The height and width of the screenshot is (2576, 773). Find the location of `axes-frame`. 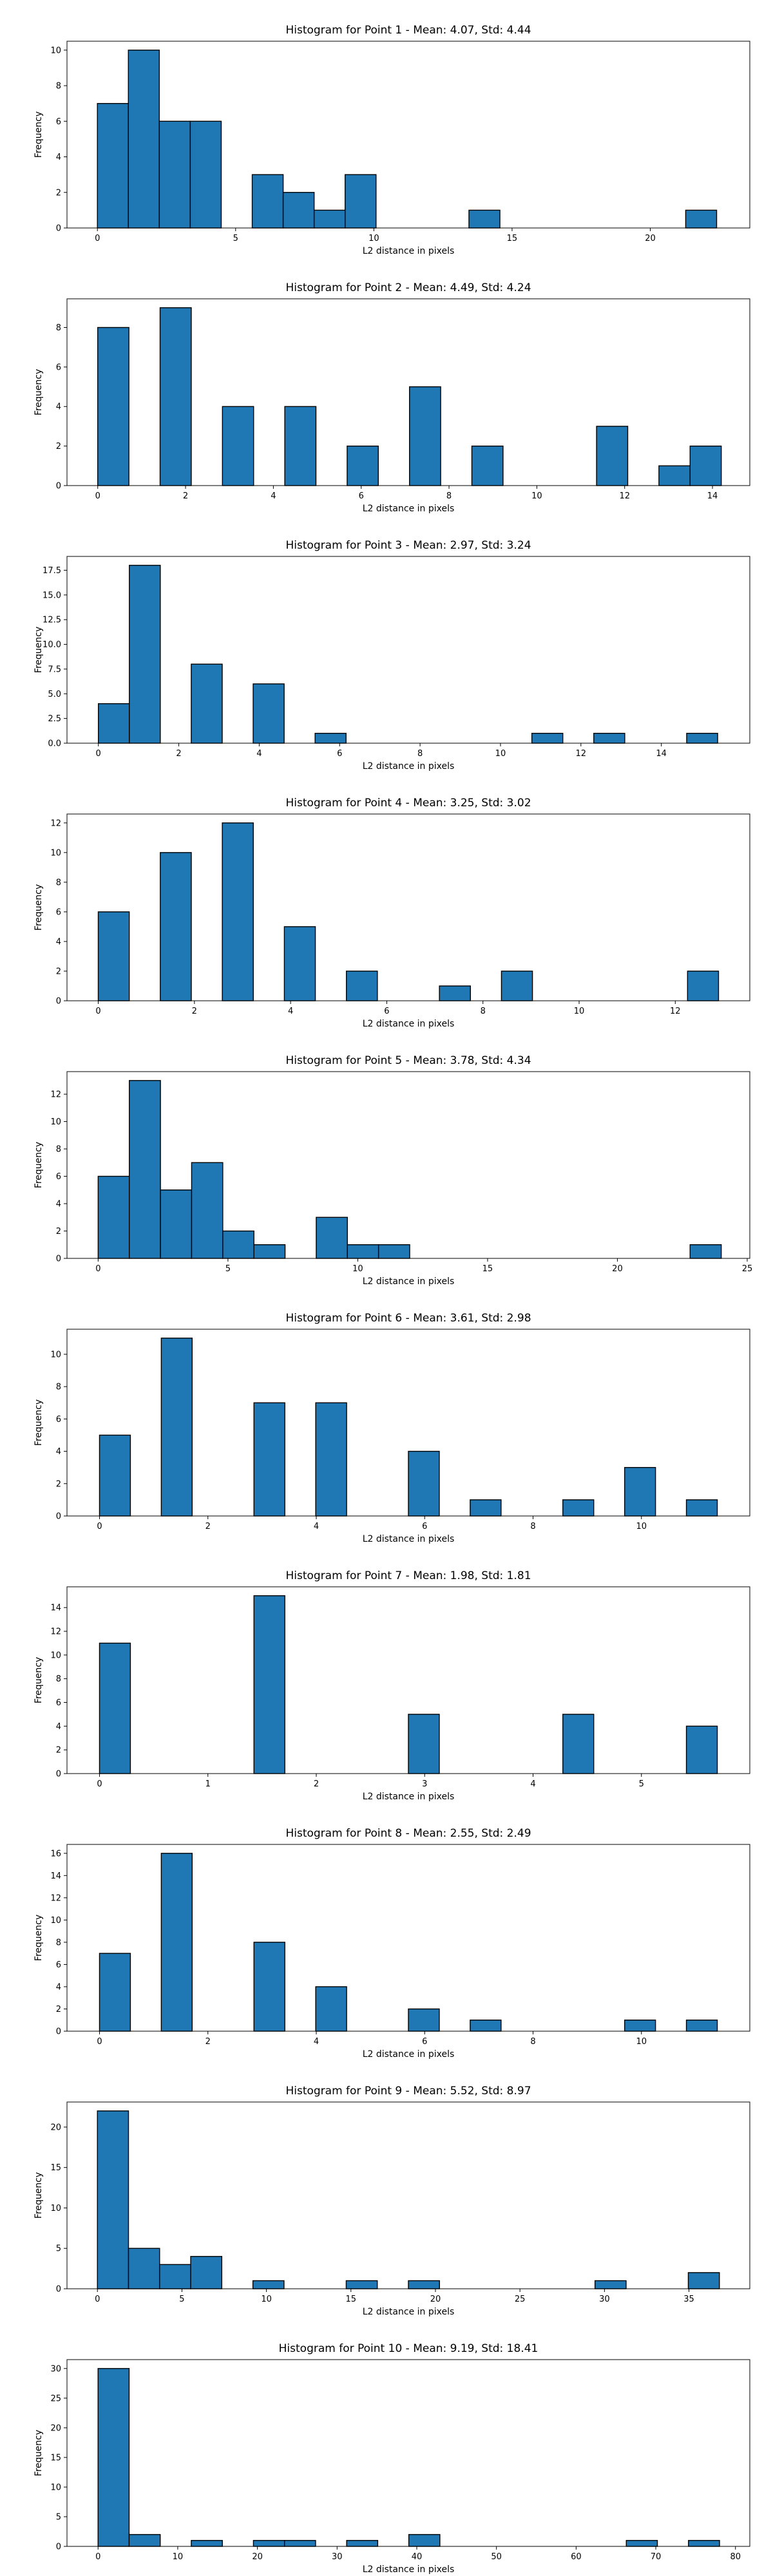

axes-frame is located at coordinates (408, 392).